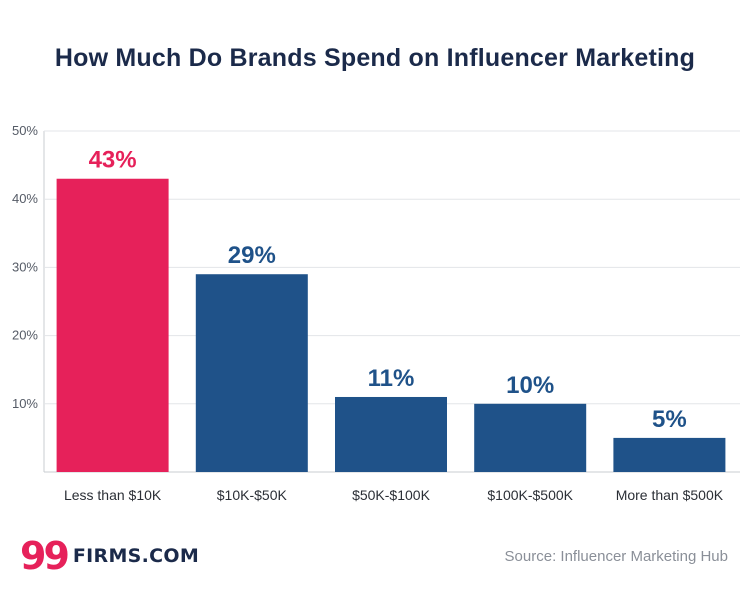 This screenshot has height=600, width=750. Describe the element at coordinates (530, 495) in the screenshot. I see `x-tick-label: $100K-$500K` at that location.